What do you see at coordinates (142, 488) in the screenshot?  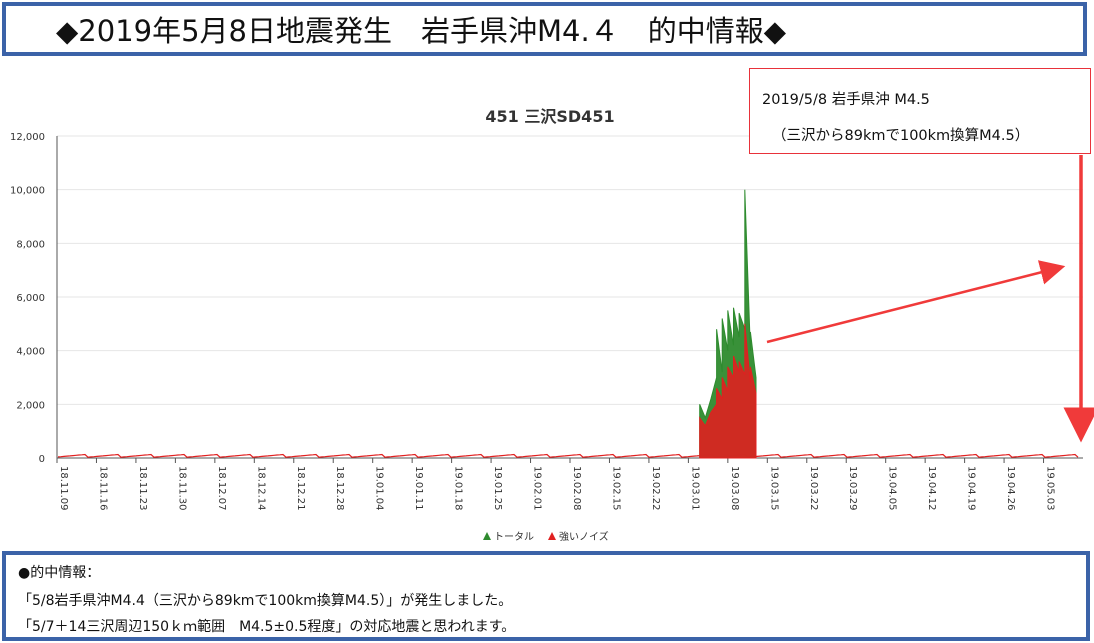 I see `x-tick-label: 18.11.23` at bounding box center [142, 488].